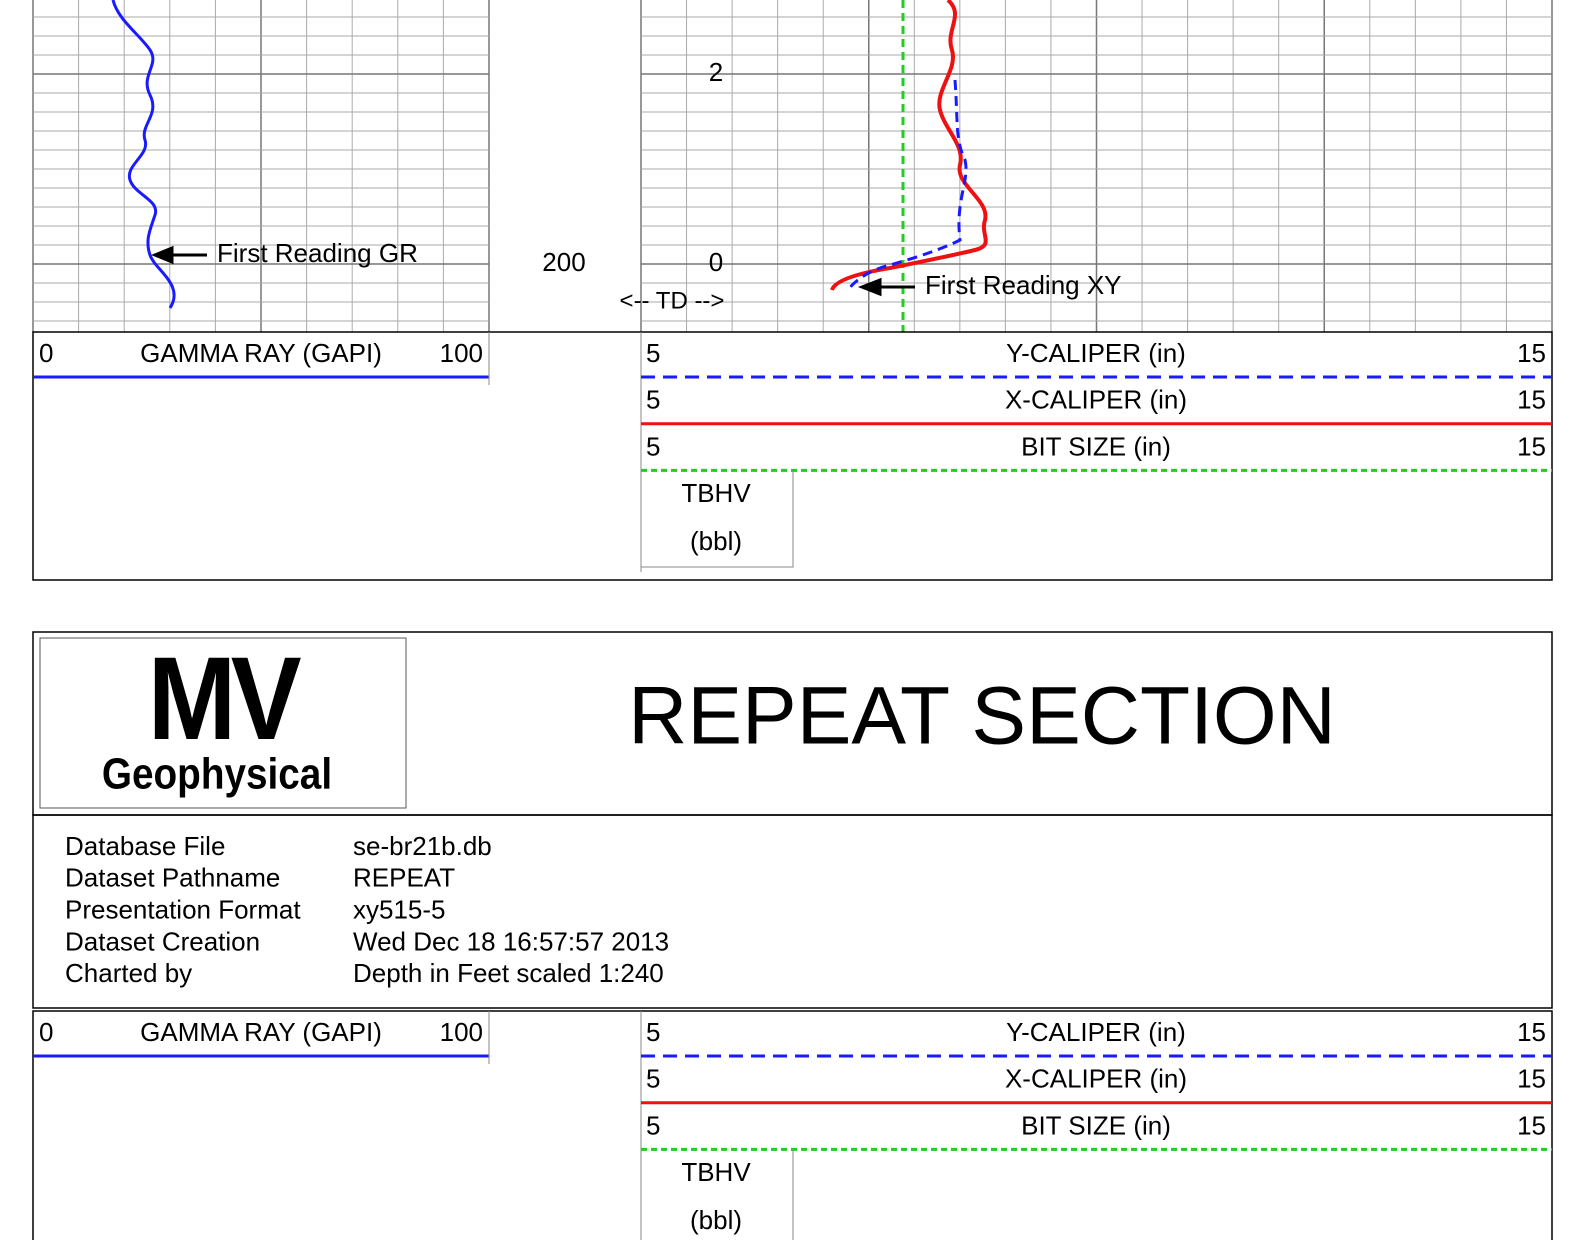 This screenshot has height=1240, width=1584. I want to click on info-value: se-br21b.db, so click(422, 846).